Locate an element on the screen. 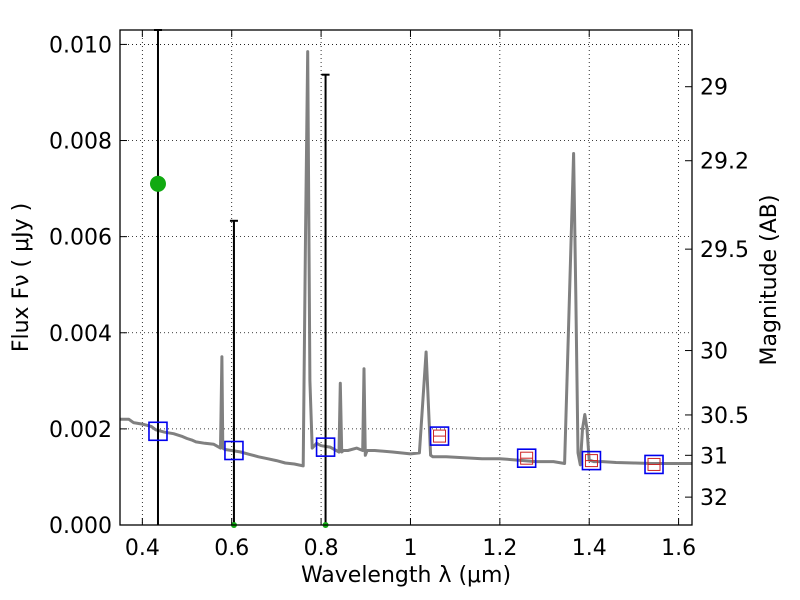 This screenshot has width=800, height=600. x-tick-label: 1 is located at coordinates (410, 548).